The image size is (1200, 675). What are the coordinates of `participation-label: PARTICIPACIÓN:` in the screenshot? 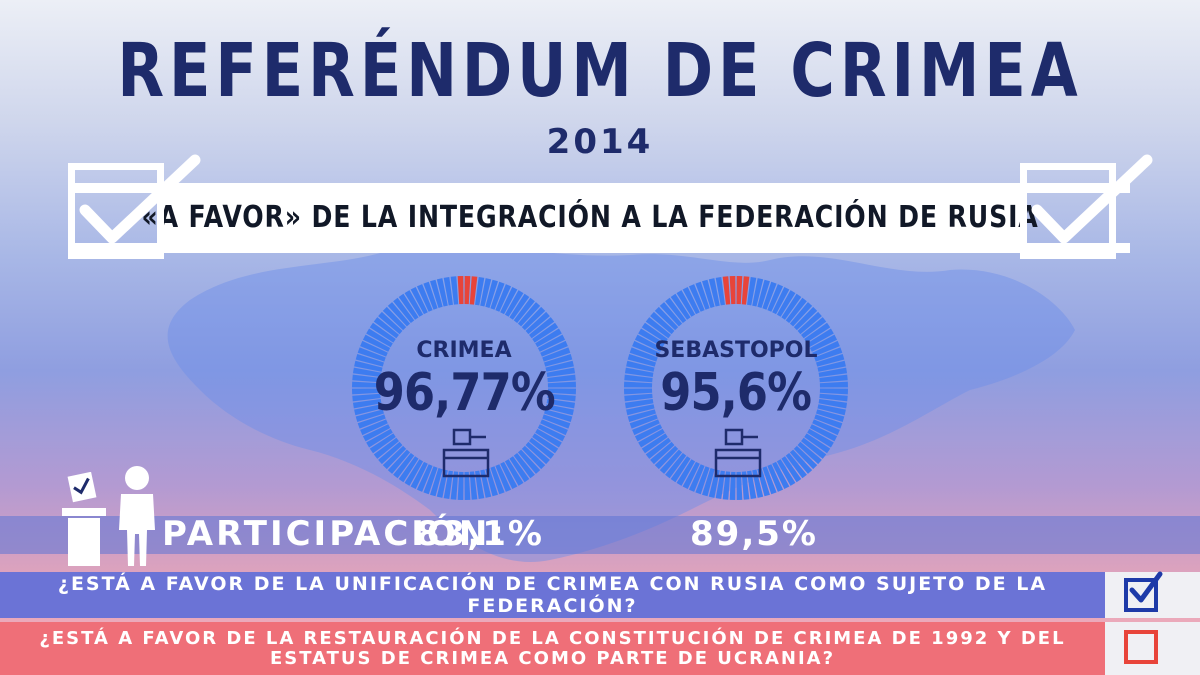 It's located at (334, 534).